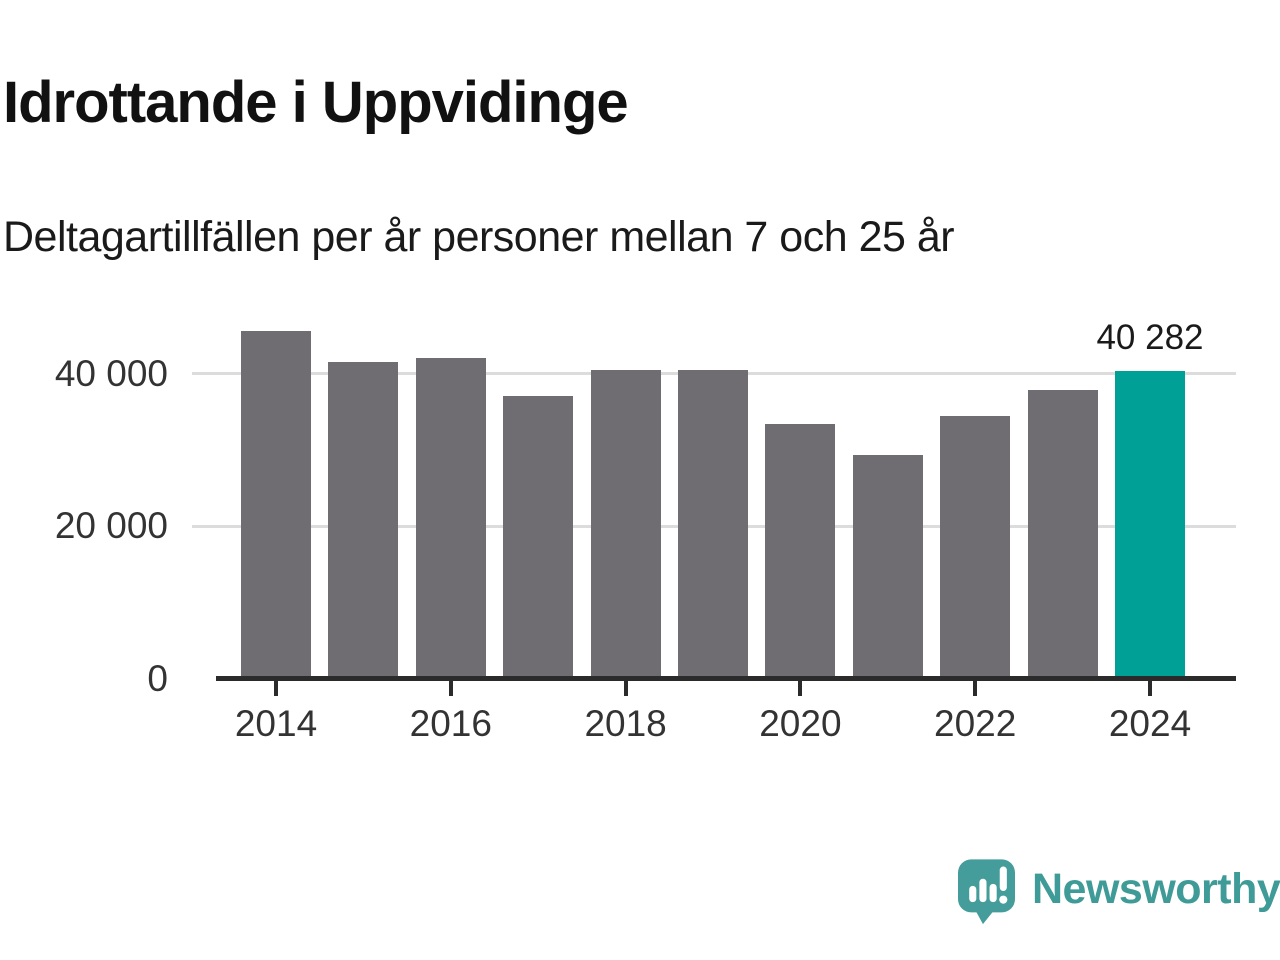 The image size is (1280, 960). I want to click on bar-2020, so click(800, 551).